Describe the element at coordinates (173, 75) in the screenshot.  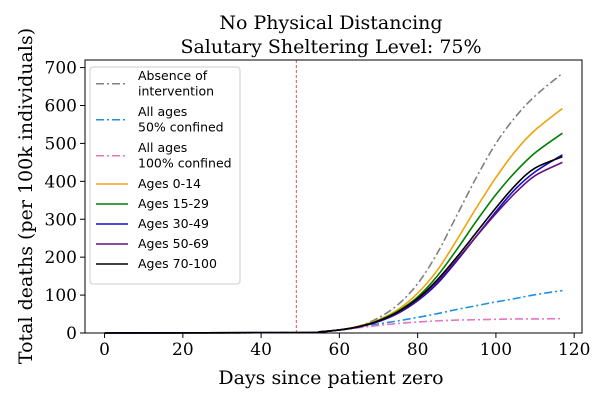
I see `legend-label-0: Absence of` at that location.